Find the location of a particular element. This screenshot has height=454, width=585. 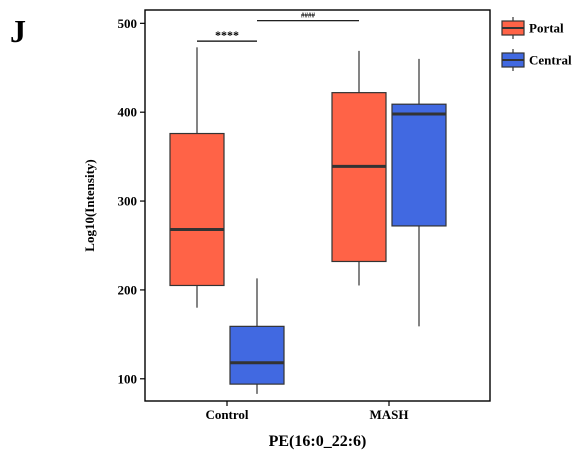

legend-item-portal: Portal is located at coordinates (532, 28).